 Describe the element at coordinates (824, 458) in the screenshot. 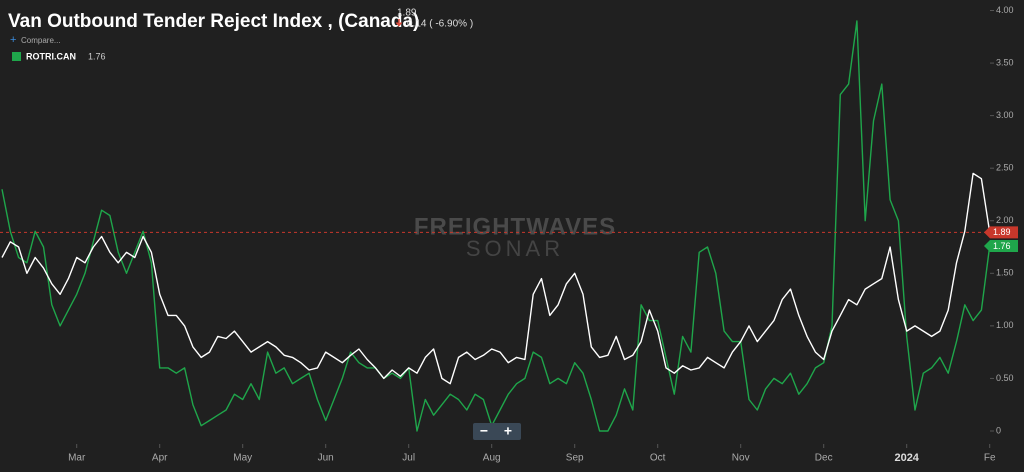

I see `x-tick-label: Dec` at that location.